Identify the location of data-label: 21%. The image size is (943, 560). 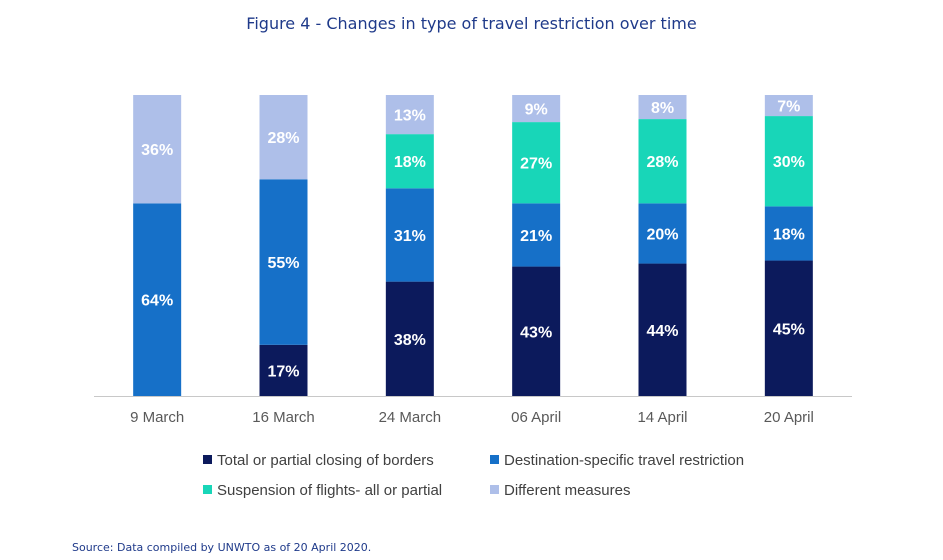
(536, 236).